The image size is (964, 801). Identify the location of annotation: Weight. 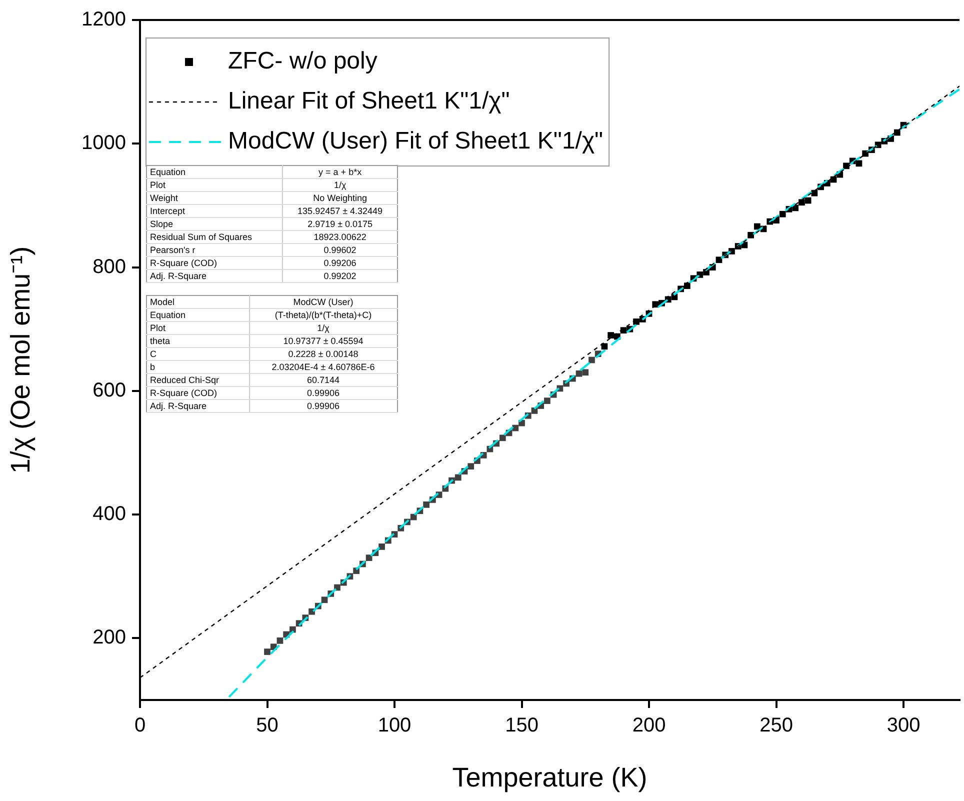
(214, 198).